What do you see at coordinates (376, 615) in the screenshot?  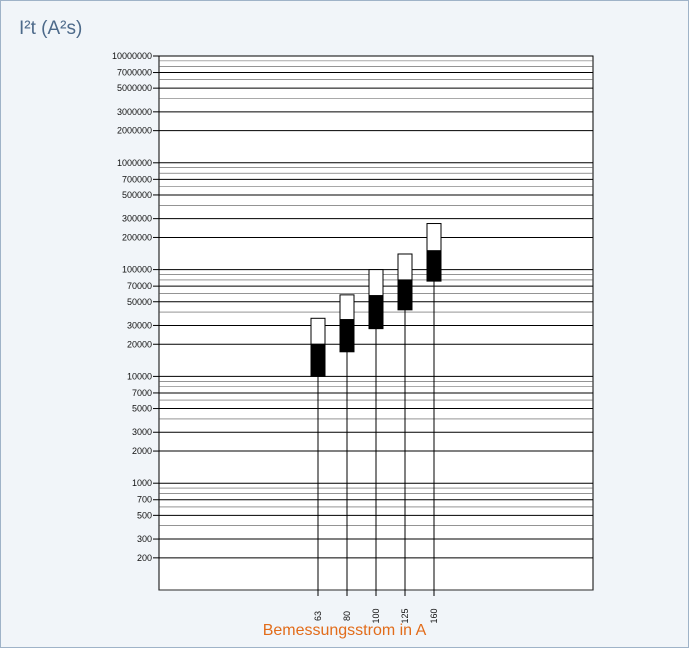 I see `x-tick-label: 100` at bounding box center [376, 615].